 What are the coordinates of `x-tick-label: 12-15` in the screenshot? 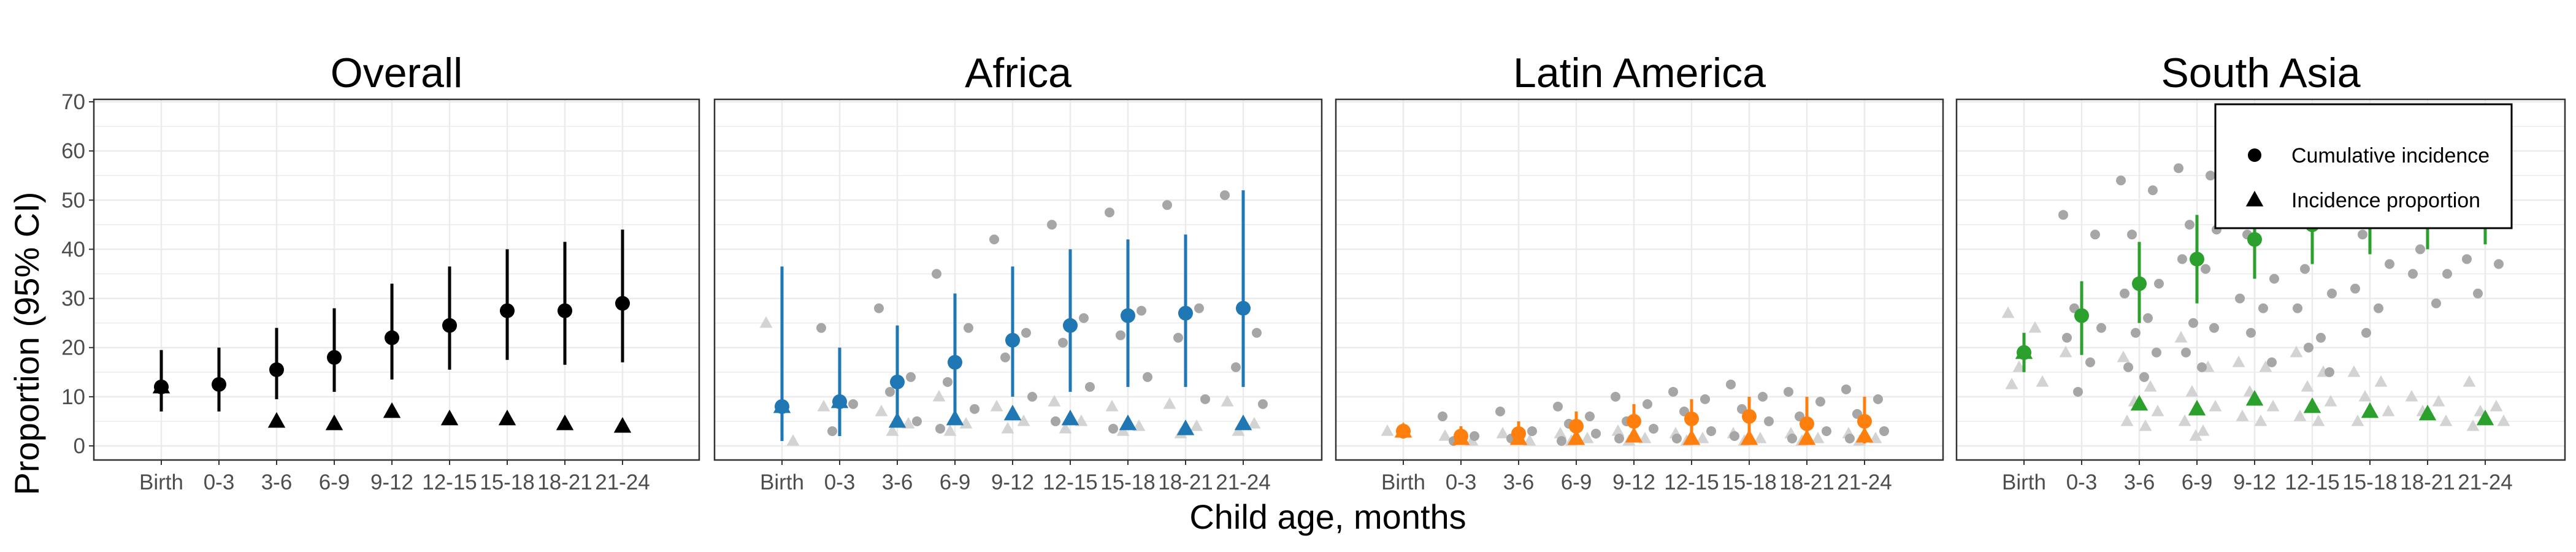 It's located at (1691, 482).